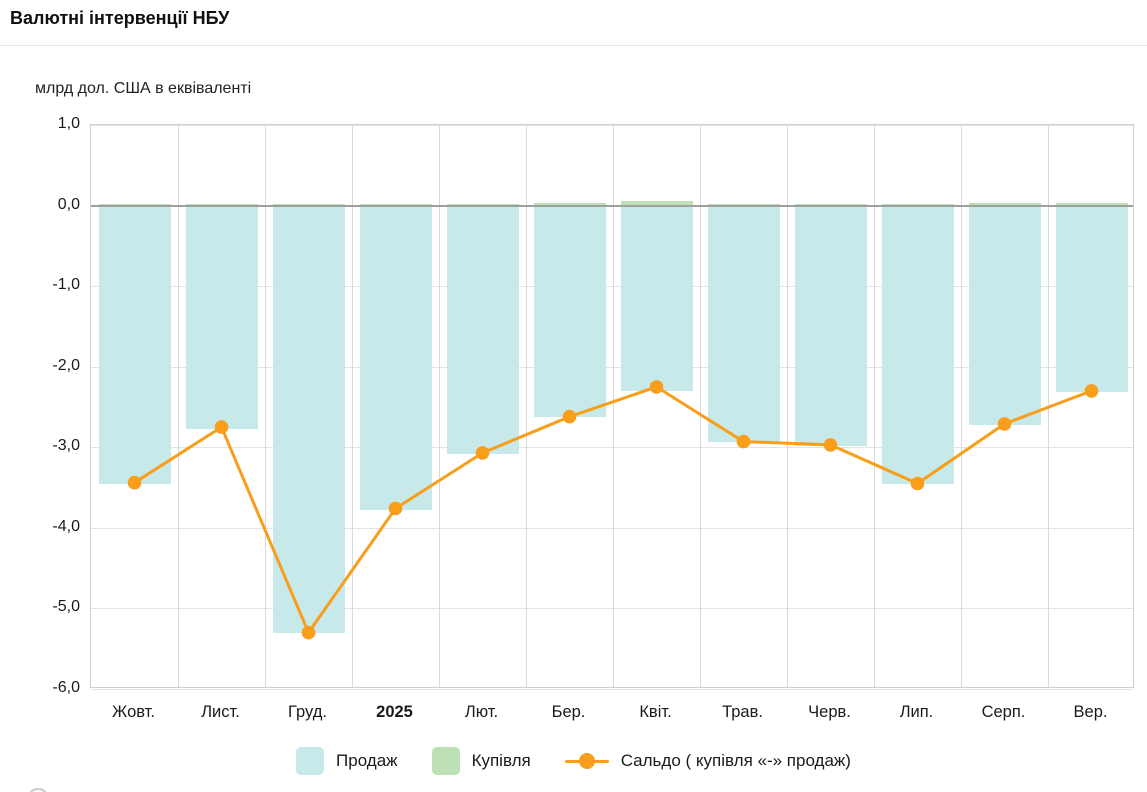  I want to click on purchase-bar, so click(656, 204).